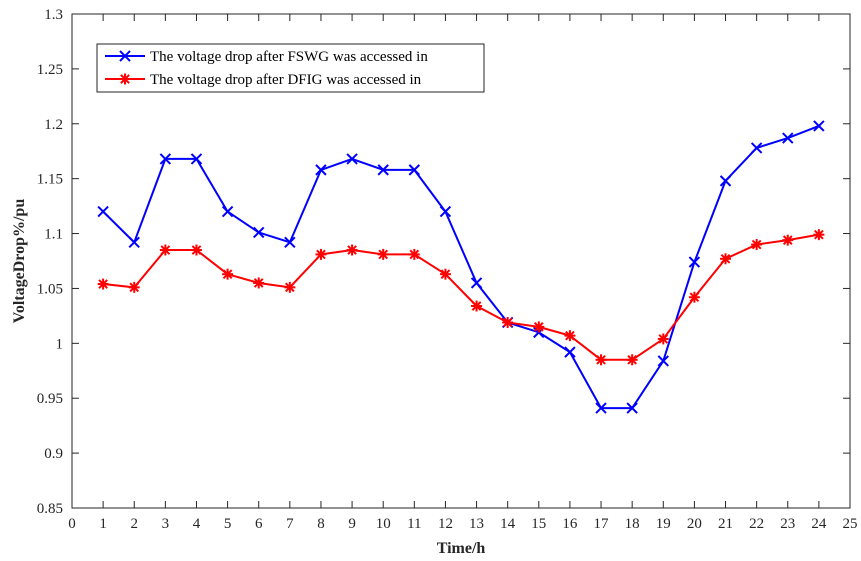  What do you see at coordinates (60, 344) in the screenshot?
I see `y-tick-label: 1` at bounding box center [60, 344].